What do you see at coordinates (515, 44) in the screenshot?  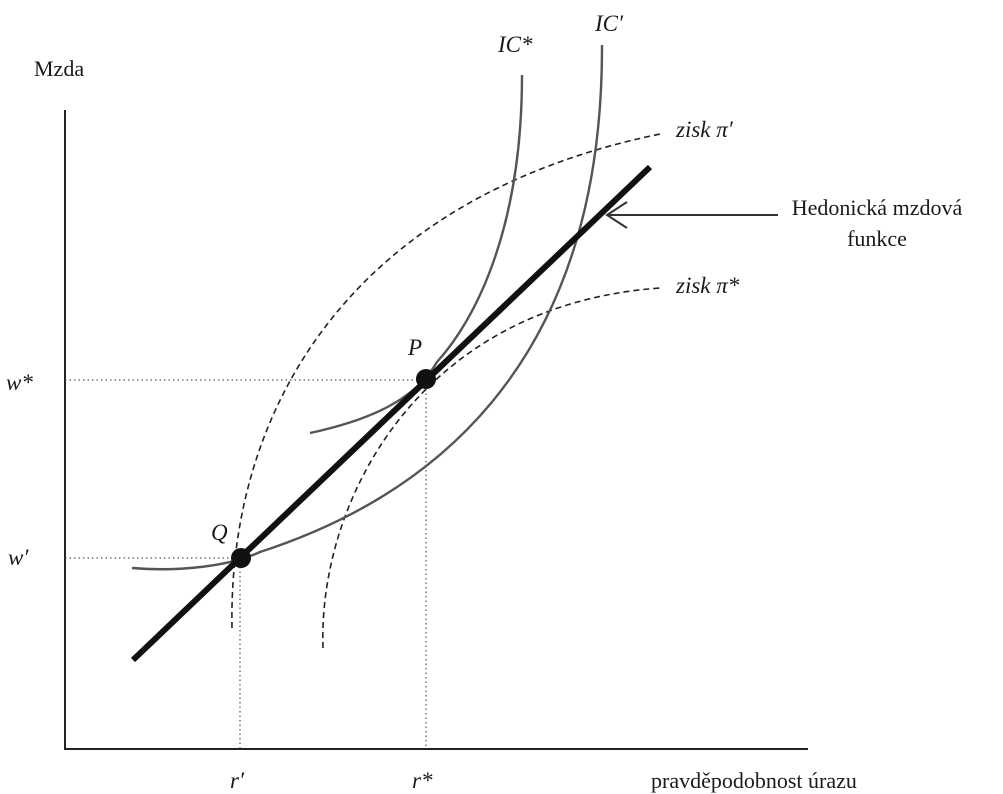 I see `ic-star-label: IC*` at bounding box center [515, 44].